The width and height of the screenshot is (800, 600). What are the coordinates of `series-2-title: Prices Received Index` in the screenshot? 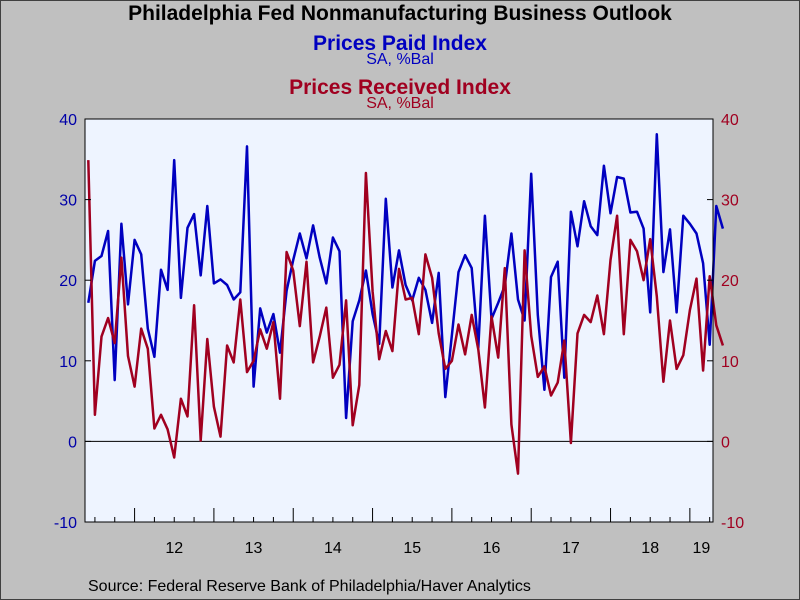 It's located at (400, 87).